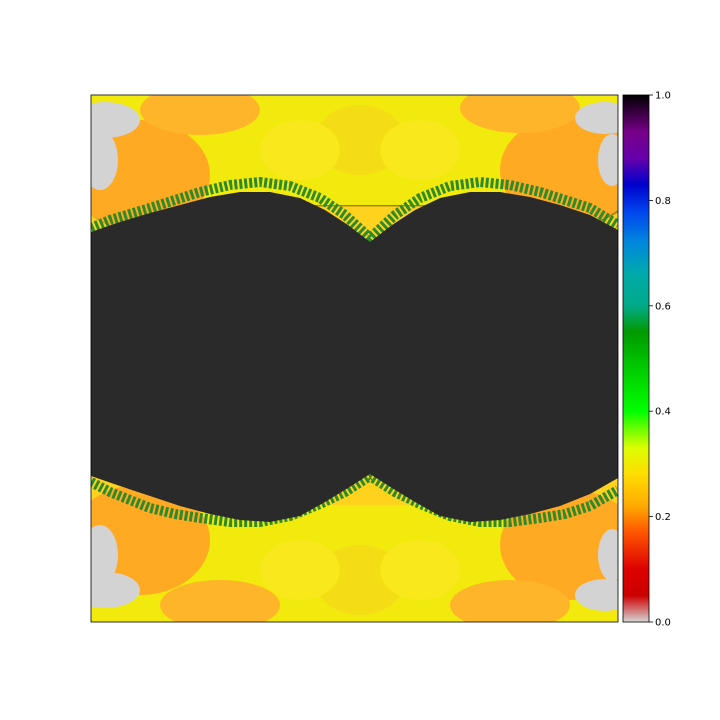  I want to click on colorbar: 0.0 0.2 0.4 0.6 0.8 1.0, so click(646, 360).